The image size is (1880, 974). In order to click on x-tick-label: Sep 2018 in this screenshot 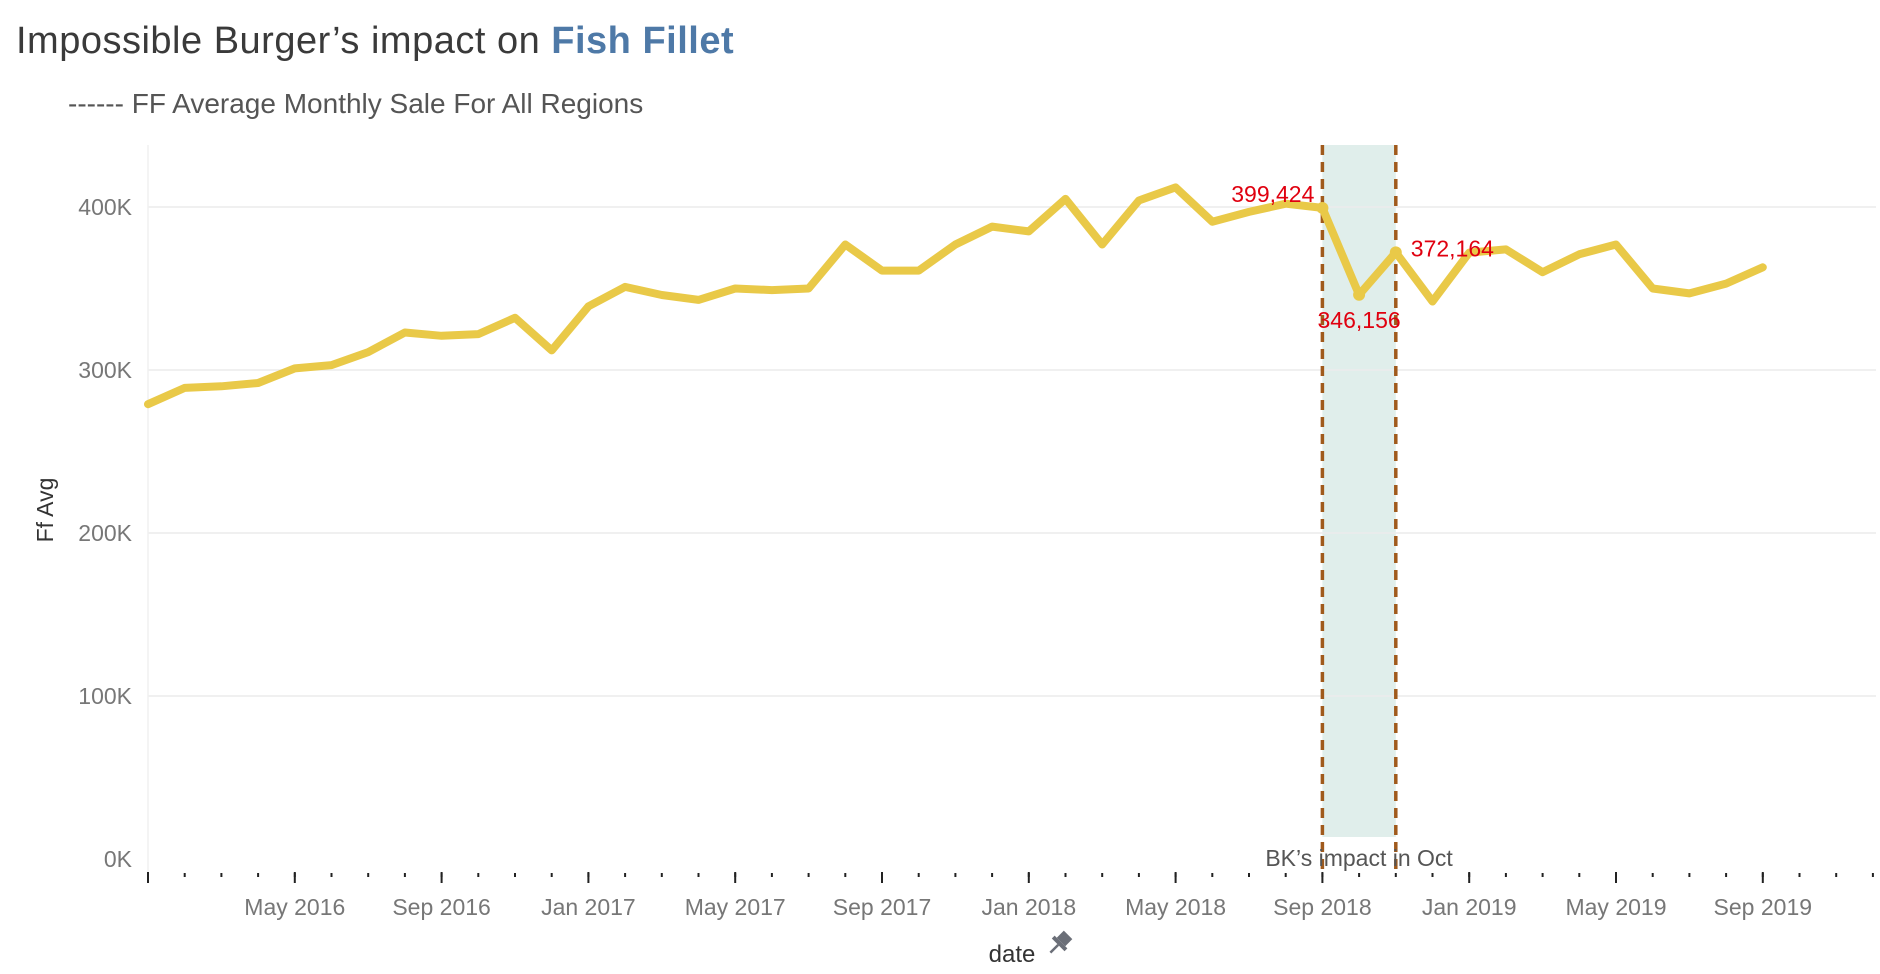, I will do `click(1322, 907)`.